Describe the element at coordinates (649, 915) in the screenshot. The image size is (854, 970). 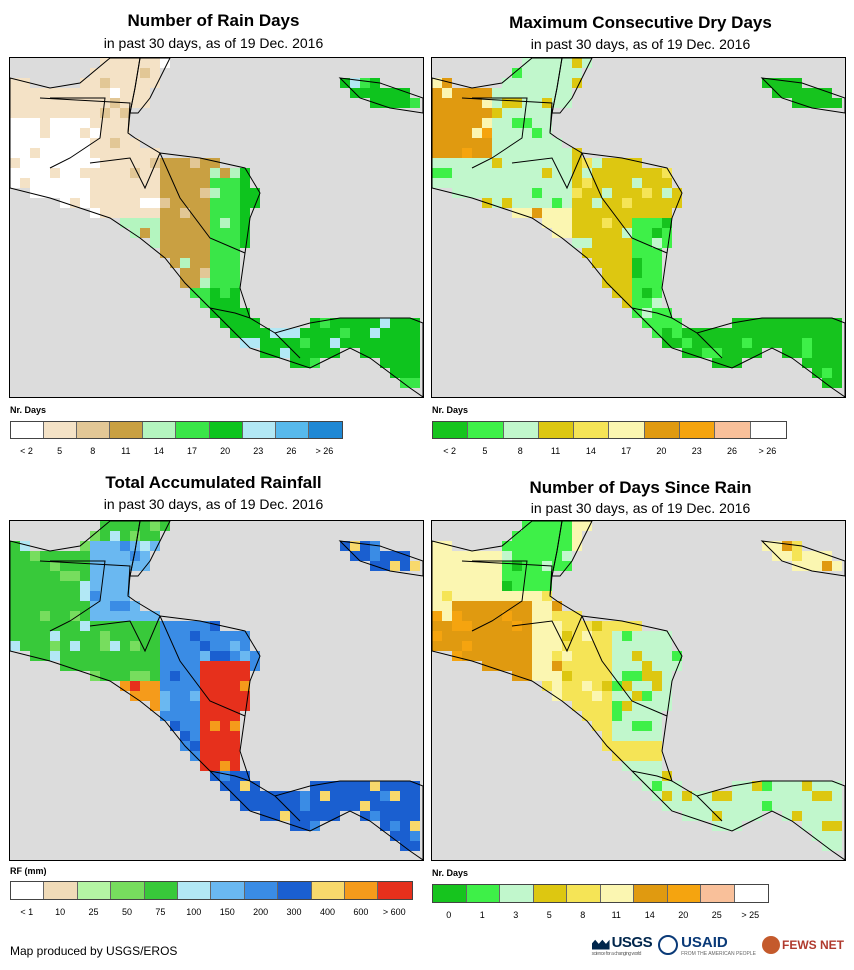
I see `legend-label: 14` at that location.